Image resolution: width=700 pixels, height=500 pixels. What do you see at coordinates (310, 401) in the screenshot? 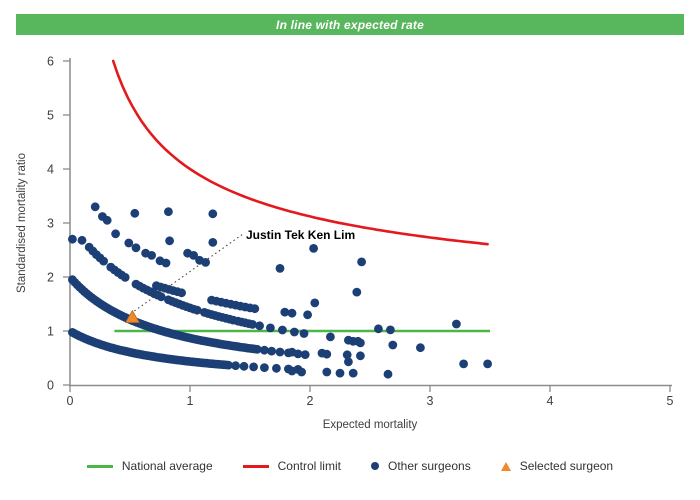
I see `x-tick-label: 2` at bounding box center [310, 401].